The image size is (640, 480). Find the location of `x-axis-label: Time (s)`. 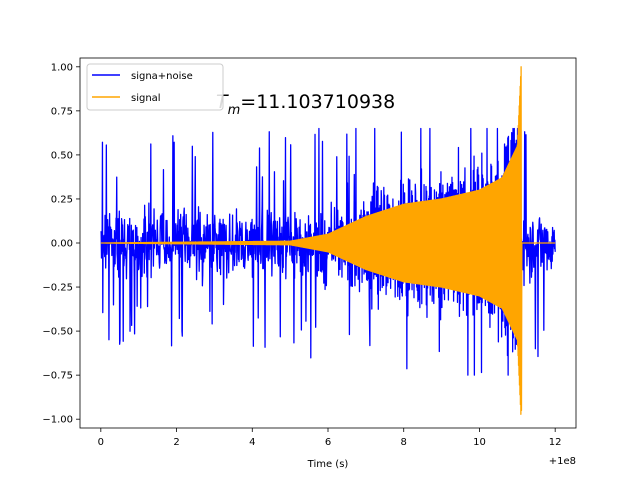

x-axis-label: Time (s) is located at coordinates (328, 464).